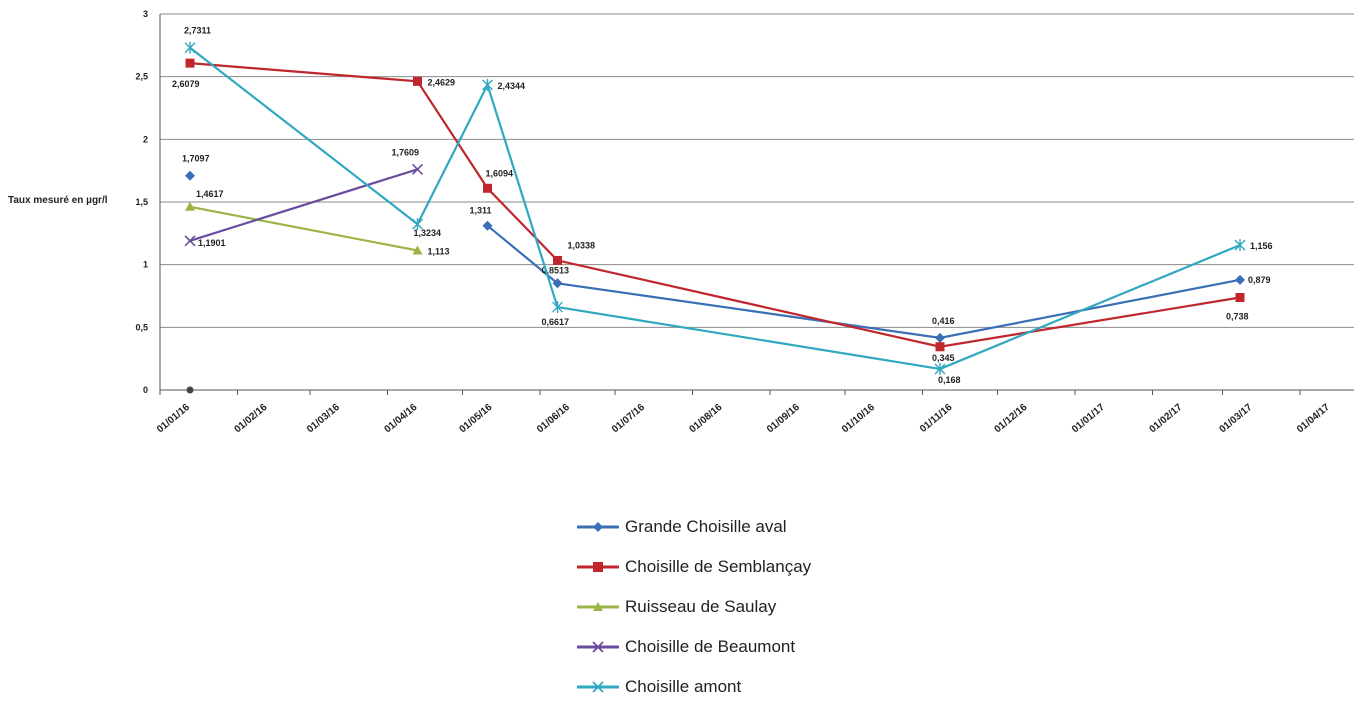  Describe the element at coordinates (1088, 419) in the screenshot. I see `x-tick-label: 01/01/17` at that location.